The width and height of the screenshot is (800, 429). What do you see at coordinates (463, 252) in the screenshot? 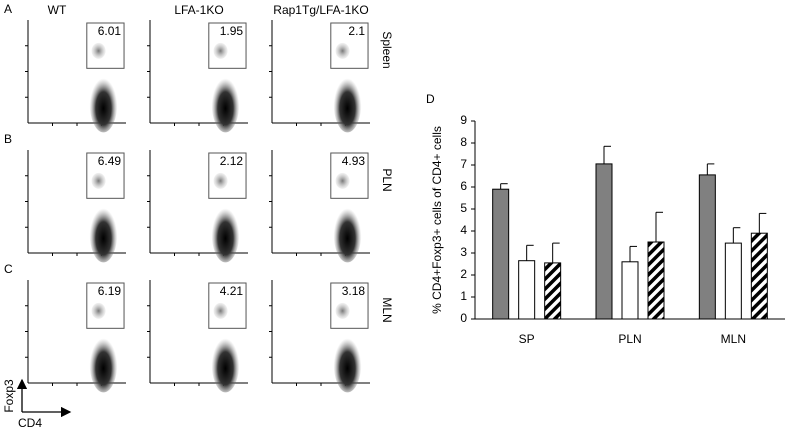
I see `y-tick-label: 3` at bounding box center [463, 252].